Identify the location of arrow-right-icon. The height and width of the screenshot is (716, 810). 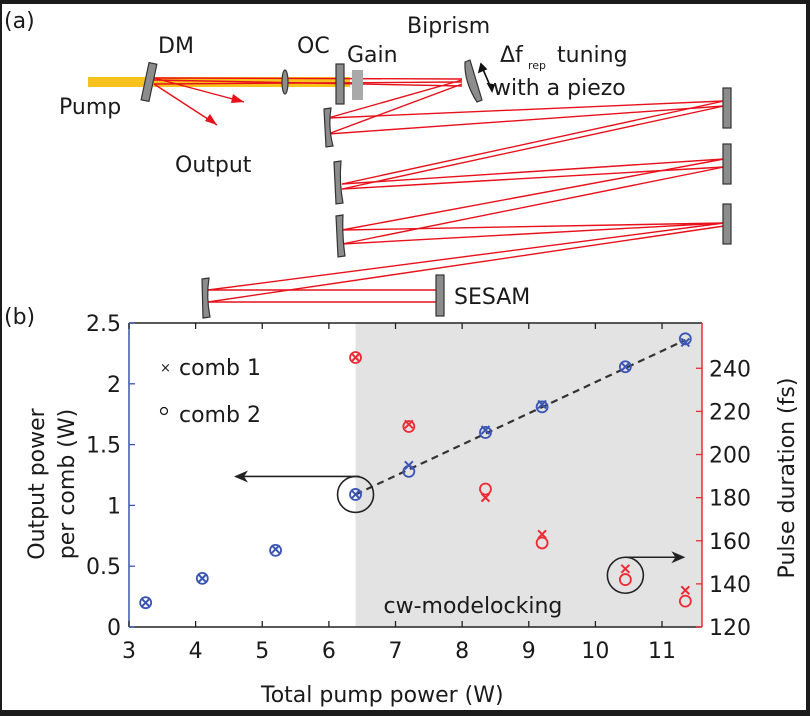
(678, 557).